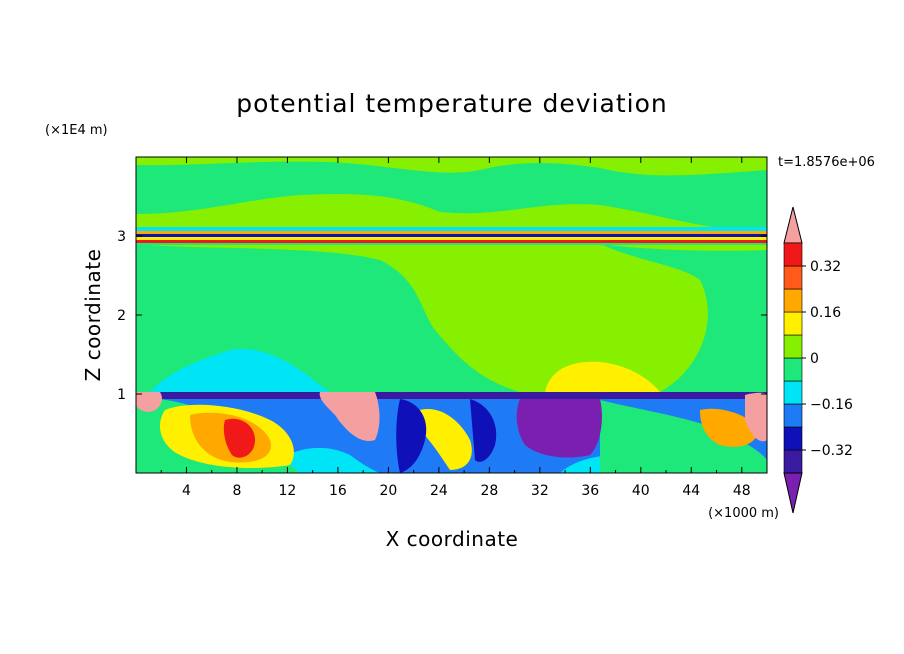 The height and width of the screenshot is (654, 904). I want to click on y-tick-label: 3, so click(121, 237).